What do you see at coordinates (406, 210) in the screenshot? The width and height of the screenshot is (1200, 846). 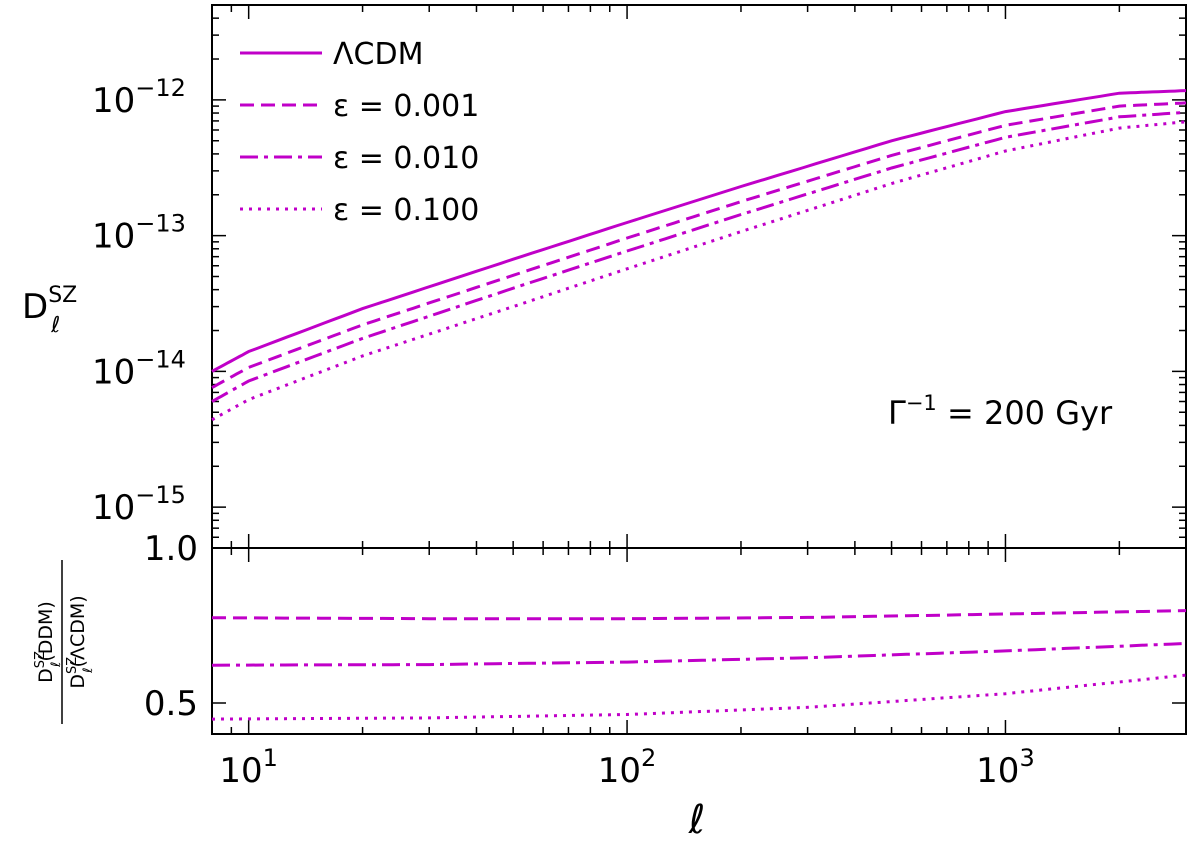 I see `legend-label: ε = 0.100` at bounding box center [406, 210].